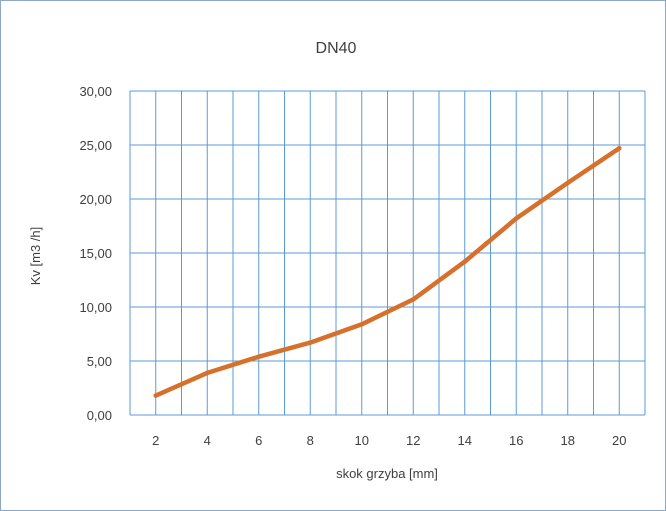  Describe the element at coordinates (35, 256) in the screenshot. I see `y-axis-label: Kv [m3 /h]` at that location.